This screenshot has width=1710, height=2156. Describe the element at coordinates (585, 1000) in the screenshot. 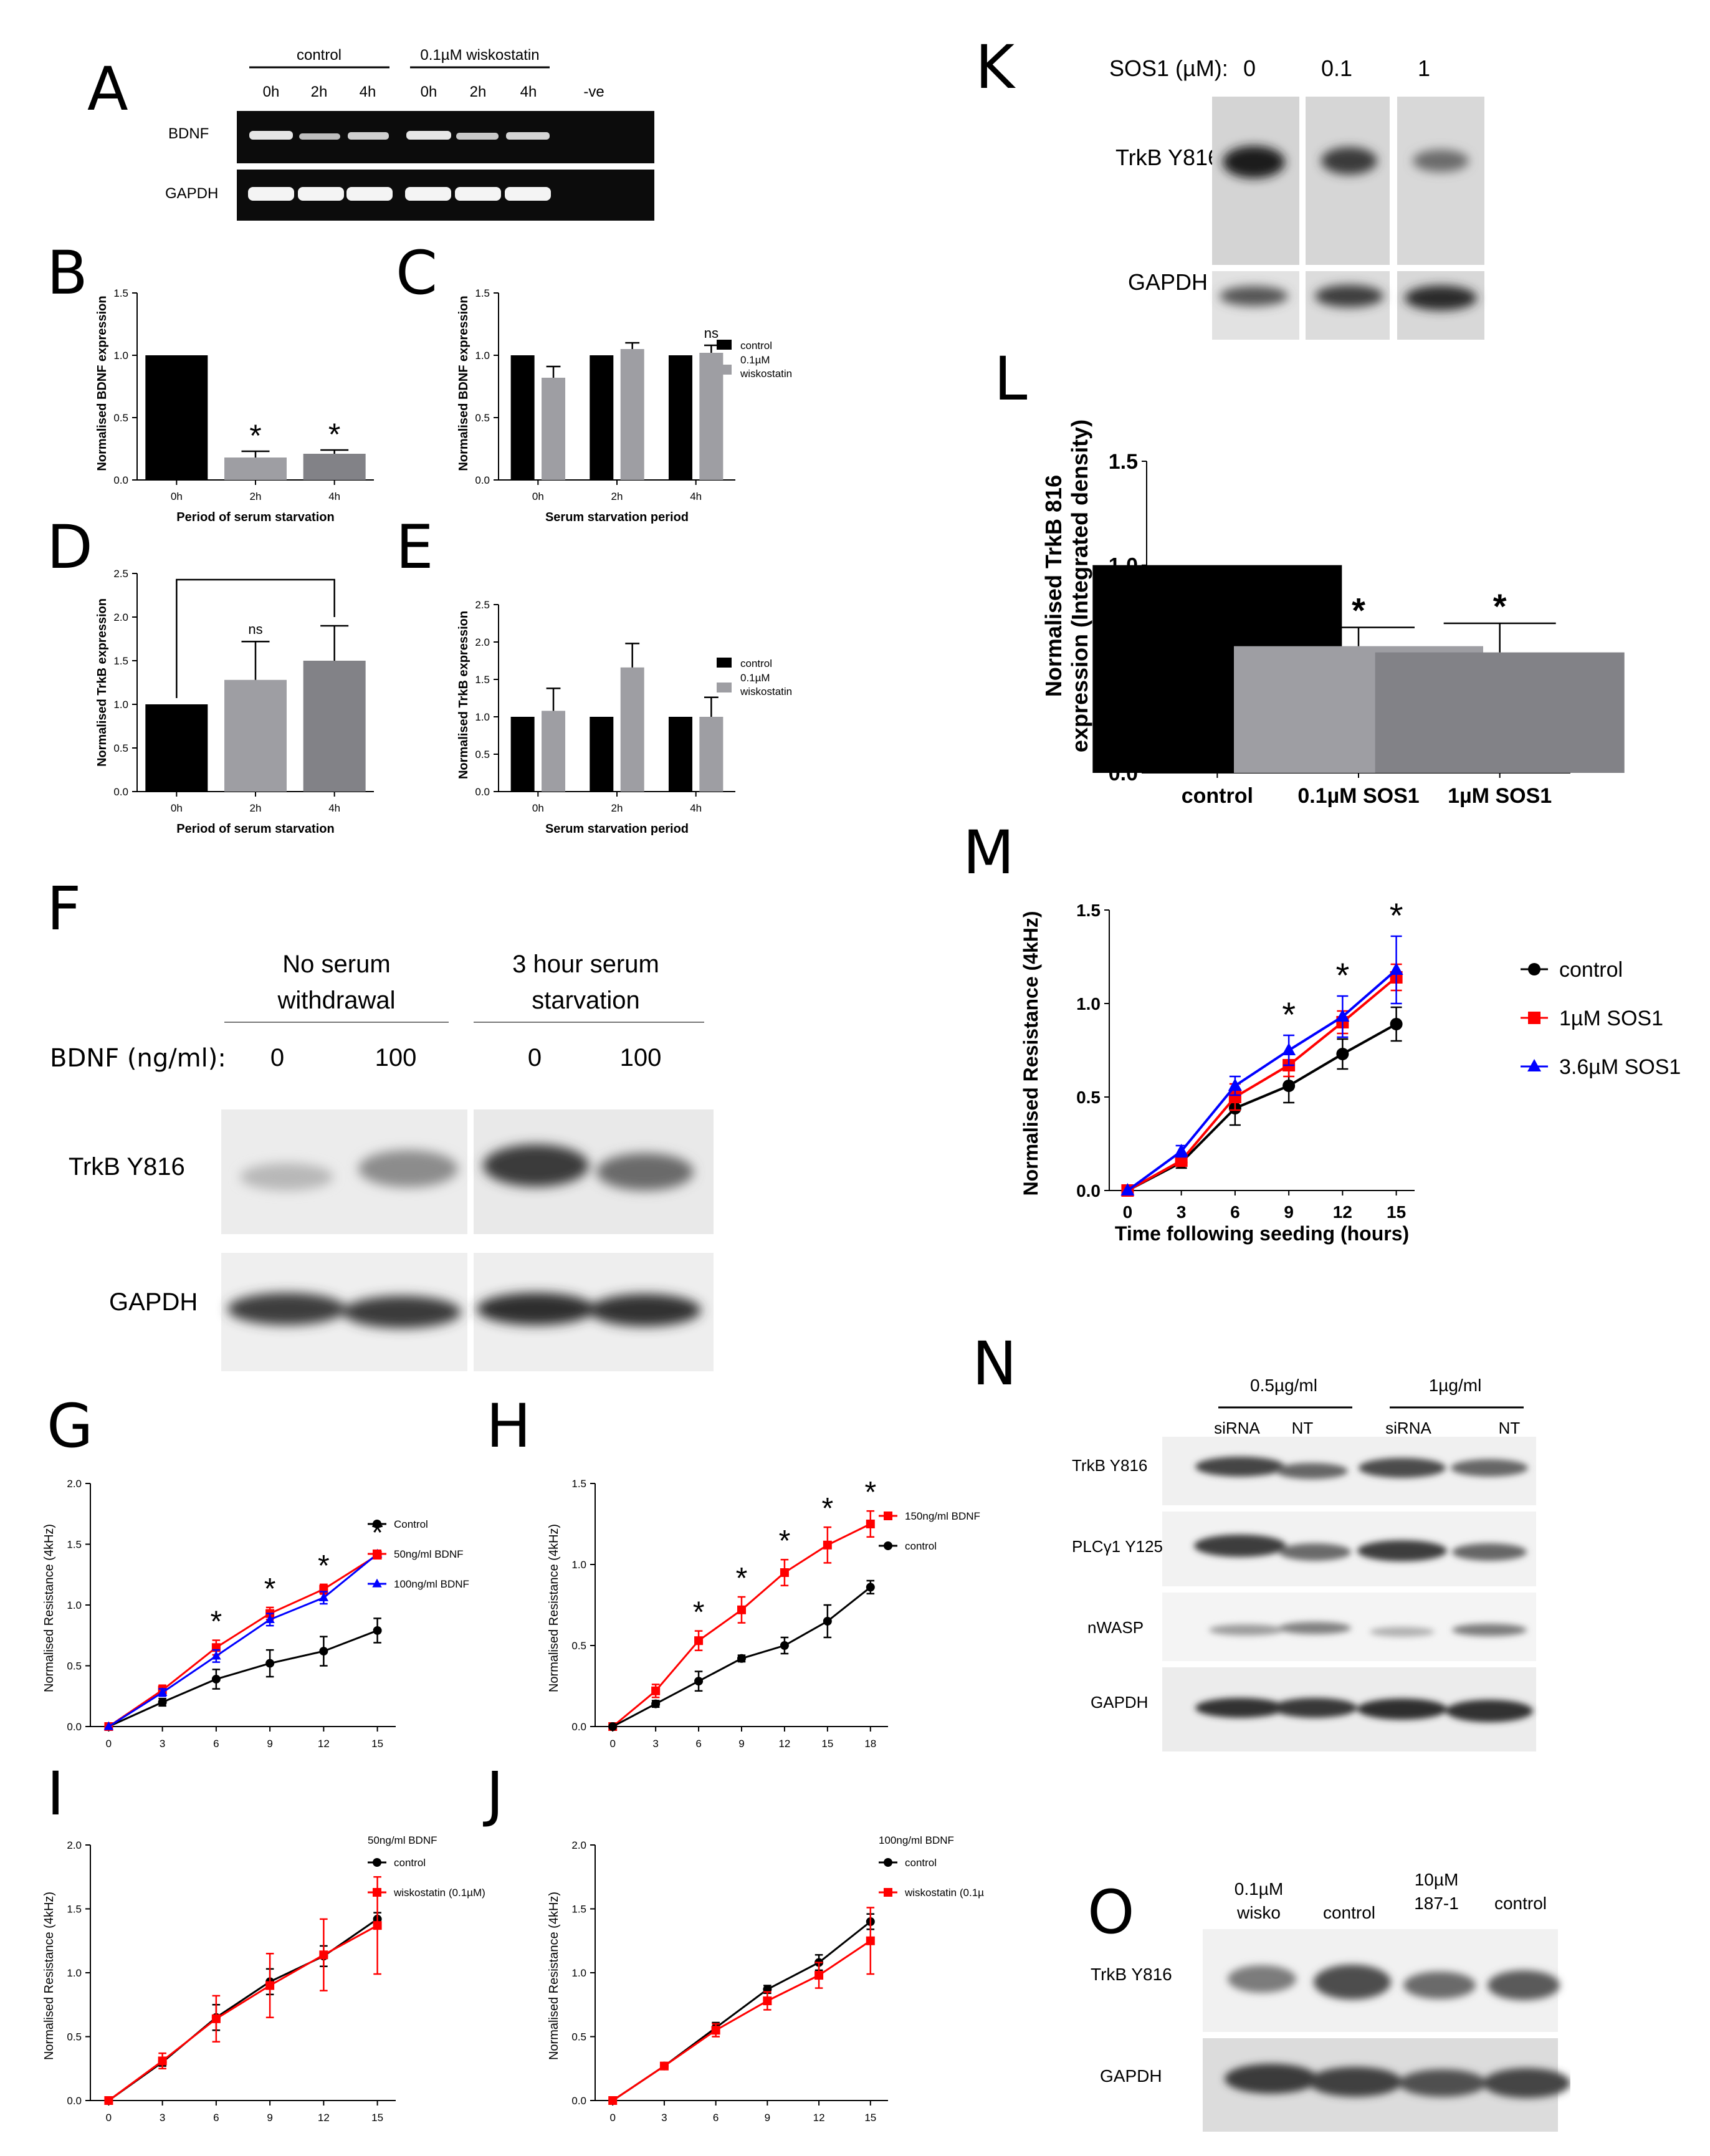

I see `blot-f-group2-line2: starvation` at that location.